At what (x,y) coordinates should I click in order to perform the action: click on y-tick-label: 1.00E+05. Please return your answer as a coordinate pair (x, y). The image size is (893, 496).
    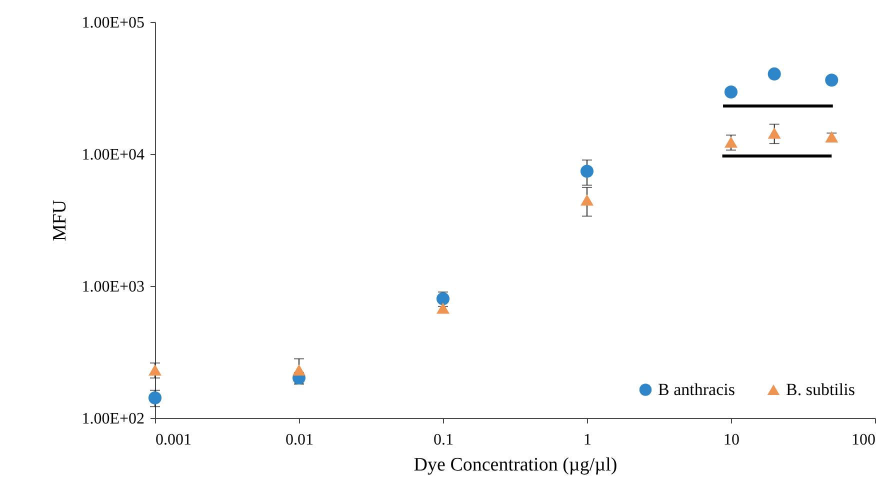
    Looking at the image, I should click on (113, 23).